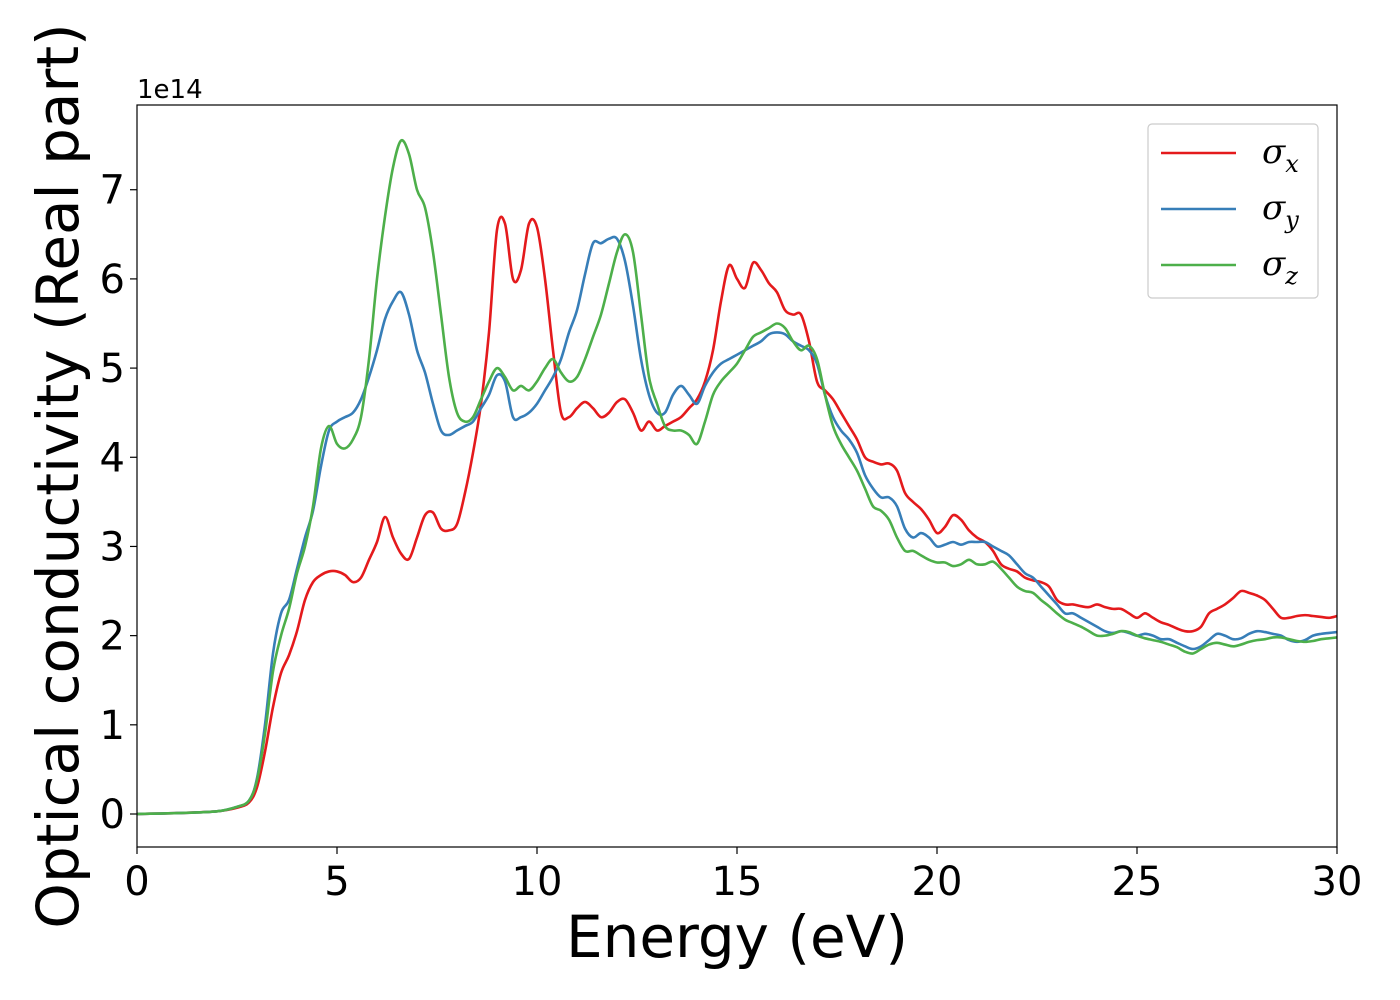 The image size is (1400, 1000). What do you see at coordinates (112, 726) in the screenshot?
I see `y-tick-label: 1` at bounding box center [112, 726].